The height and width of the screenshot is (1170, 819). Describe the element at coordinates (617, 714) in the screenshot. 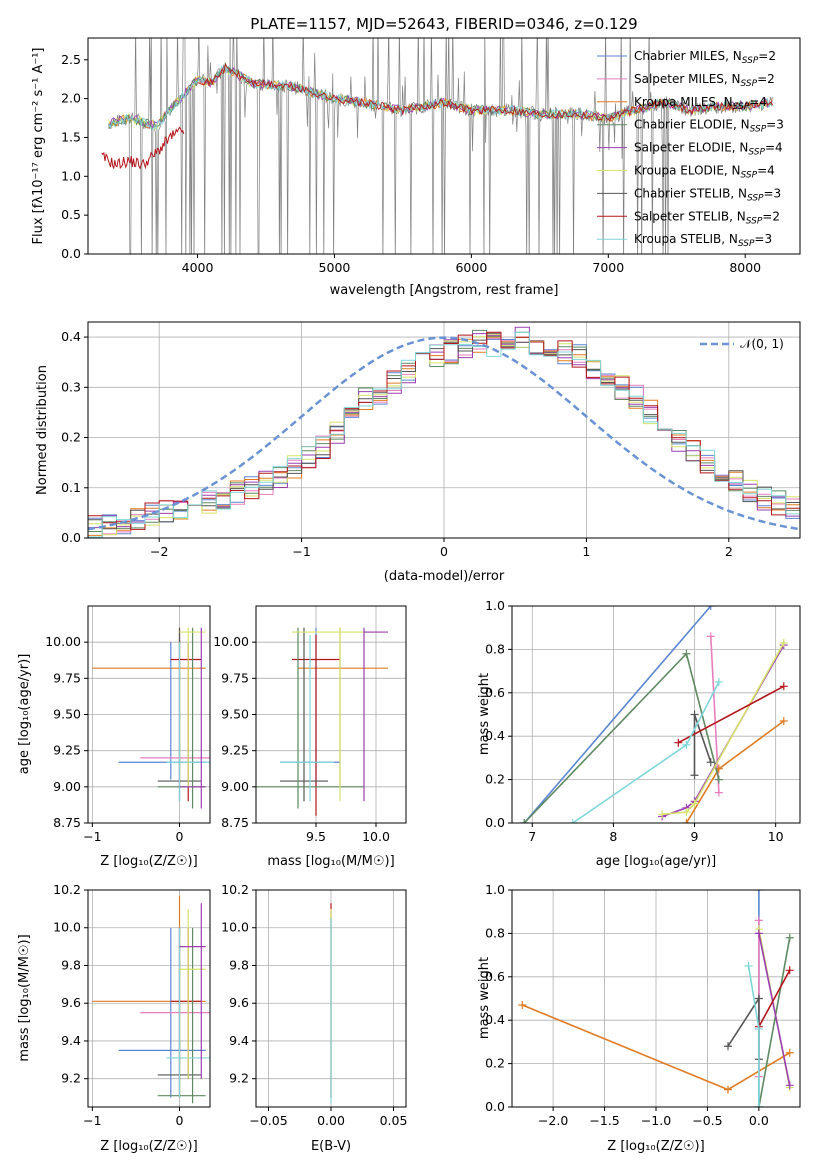

I see `series-line-chabrier-miles` at that location.